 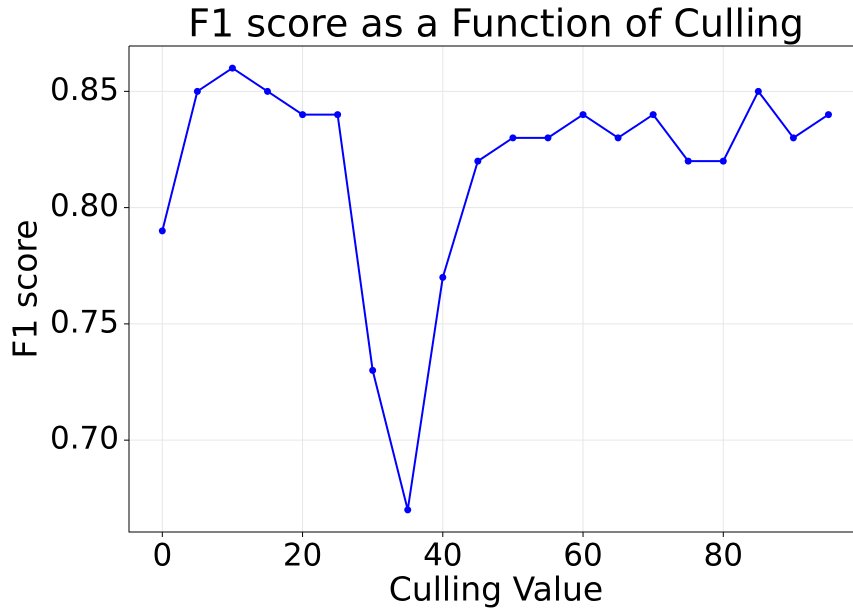 What do you see at coordinates (442, 556) in the screenshot?
I see `x-tick-label: 40` at bounding box center [442, 556].